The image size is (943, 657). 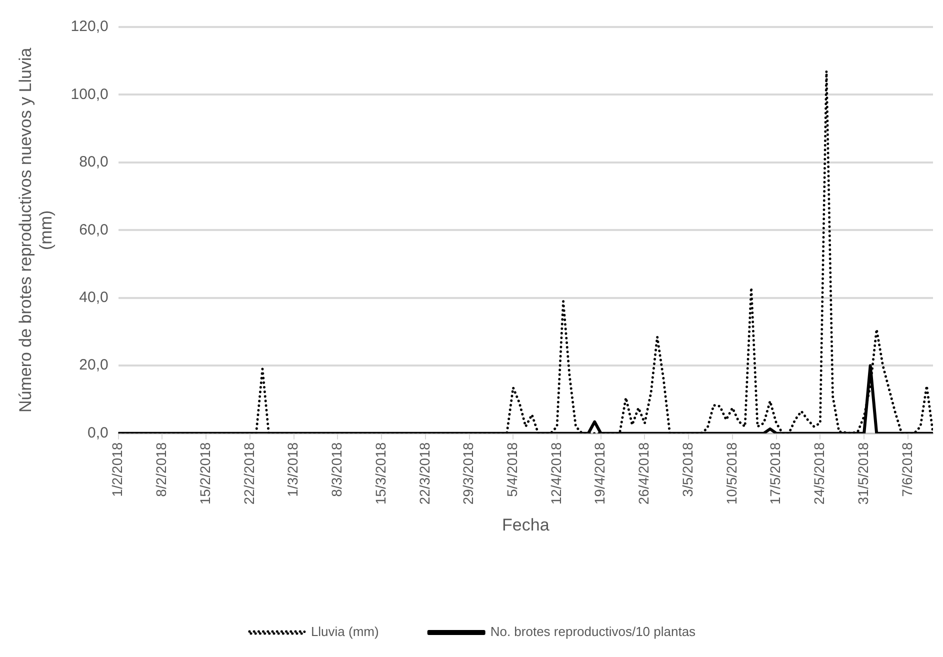 What do you see at coordinates (731, 473) in the screenshot?
I see `x-tick-label: 10/5/2018` at bounding box center [731, 473].